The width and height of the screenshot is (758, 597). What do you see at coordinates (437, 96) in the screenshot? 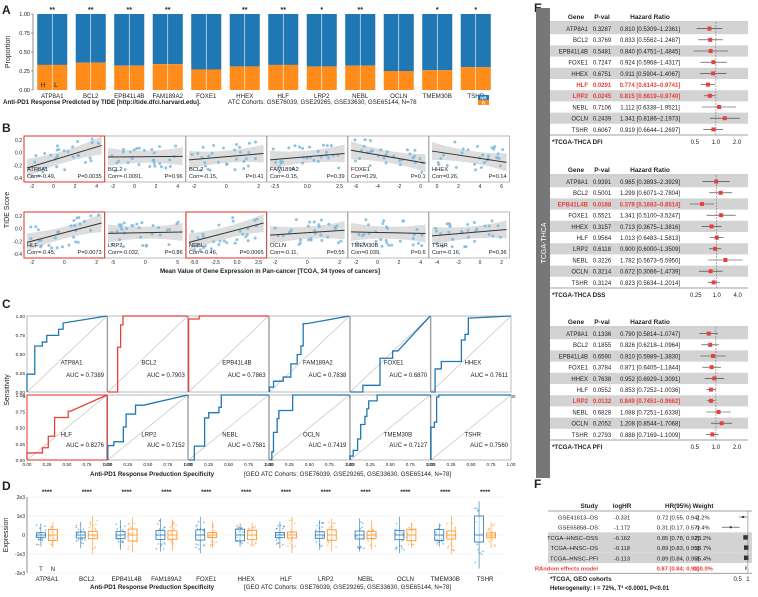
I see `a-xtick: TMEM30B` at bounding box center [437, 96].